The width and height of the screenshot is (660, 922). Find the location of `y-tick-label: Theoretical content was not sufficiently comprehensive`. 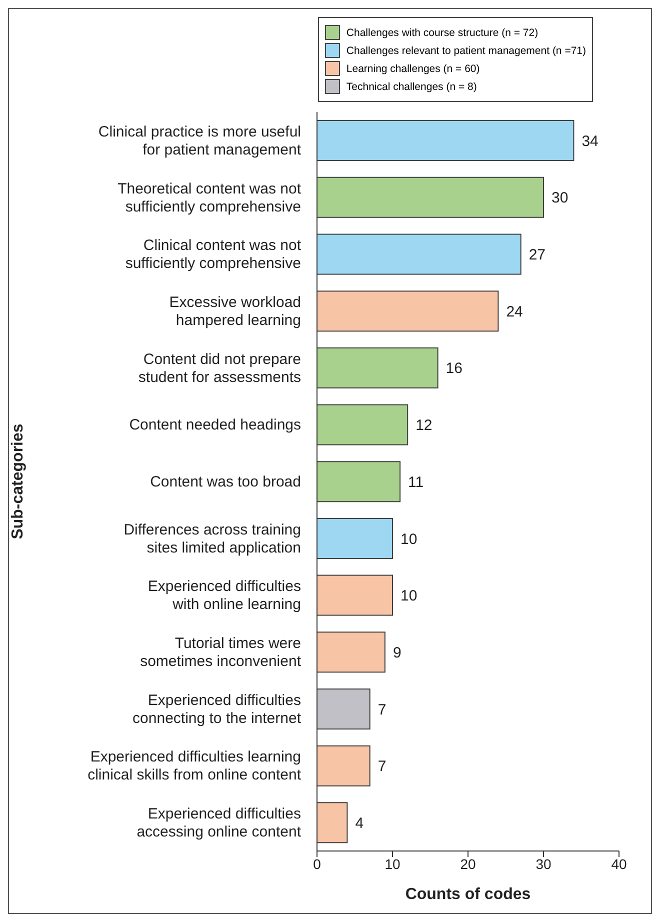

y-tick-label: Theoretical content was not sufficiently comprehensive is located at coordinates (210, 197).